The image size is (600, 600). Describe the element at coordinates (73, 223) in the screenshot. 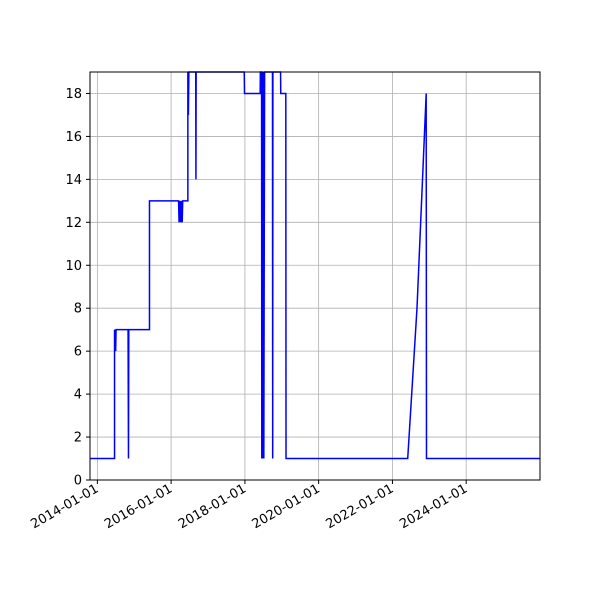

I see `y-tick-label: 12` at that location.